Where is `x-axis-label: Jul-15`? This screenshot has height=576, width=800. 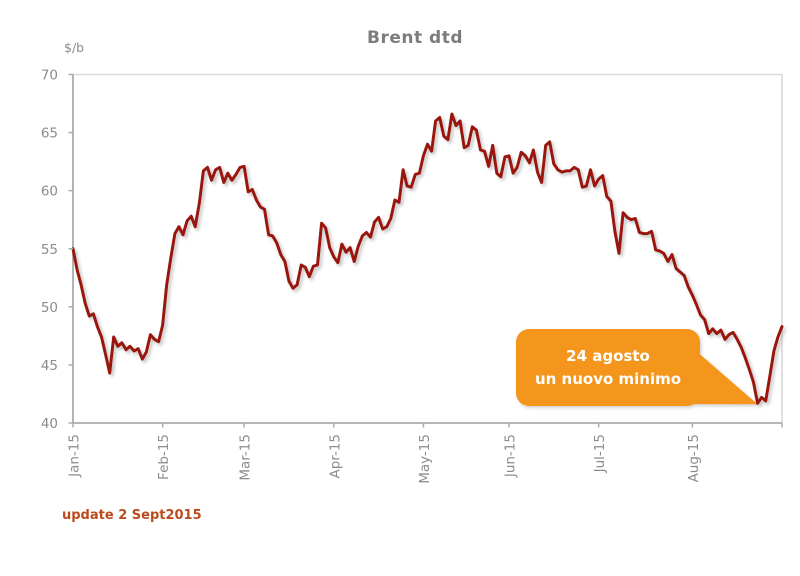
x-axis-label: Jul-15 is located at coordinates (600, 453).